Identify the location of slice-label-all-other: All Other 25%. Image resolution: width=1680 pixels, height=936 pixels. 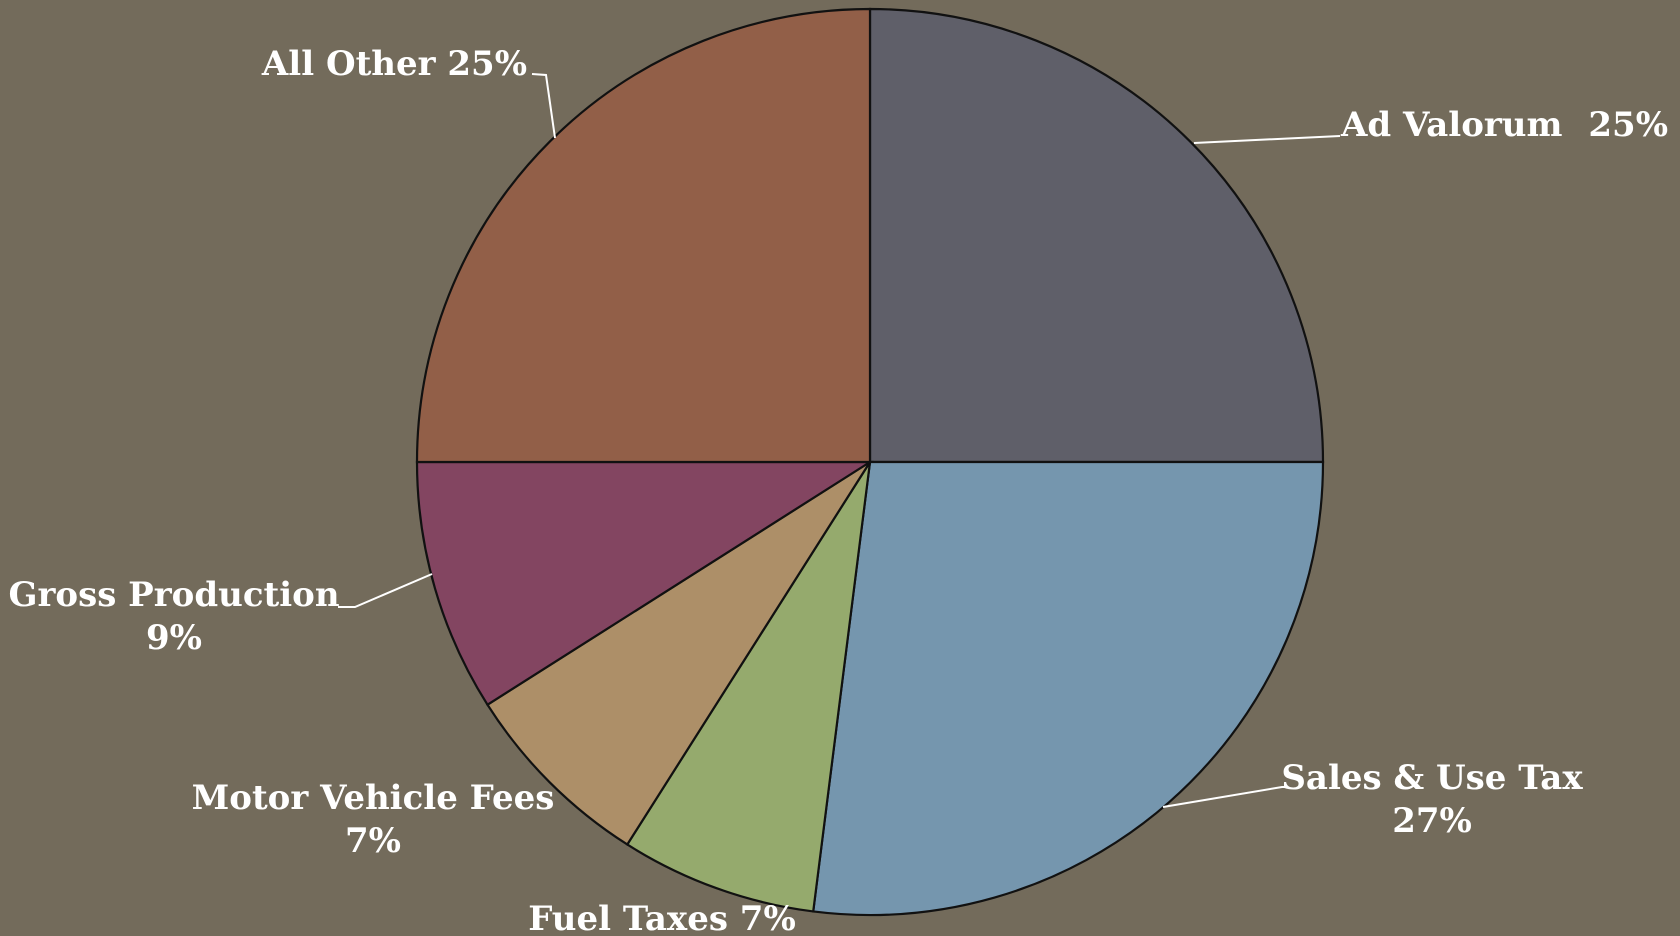
(394, 64).